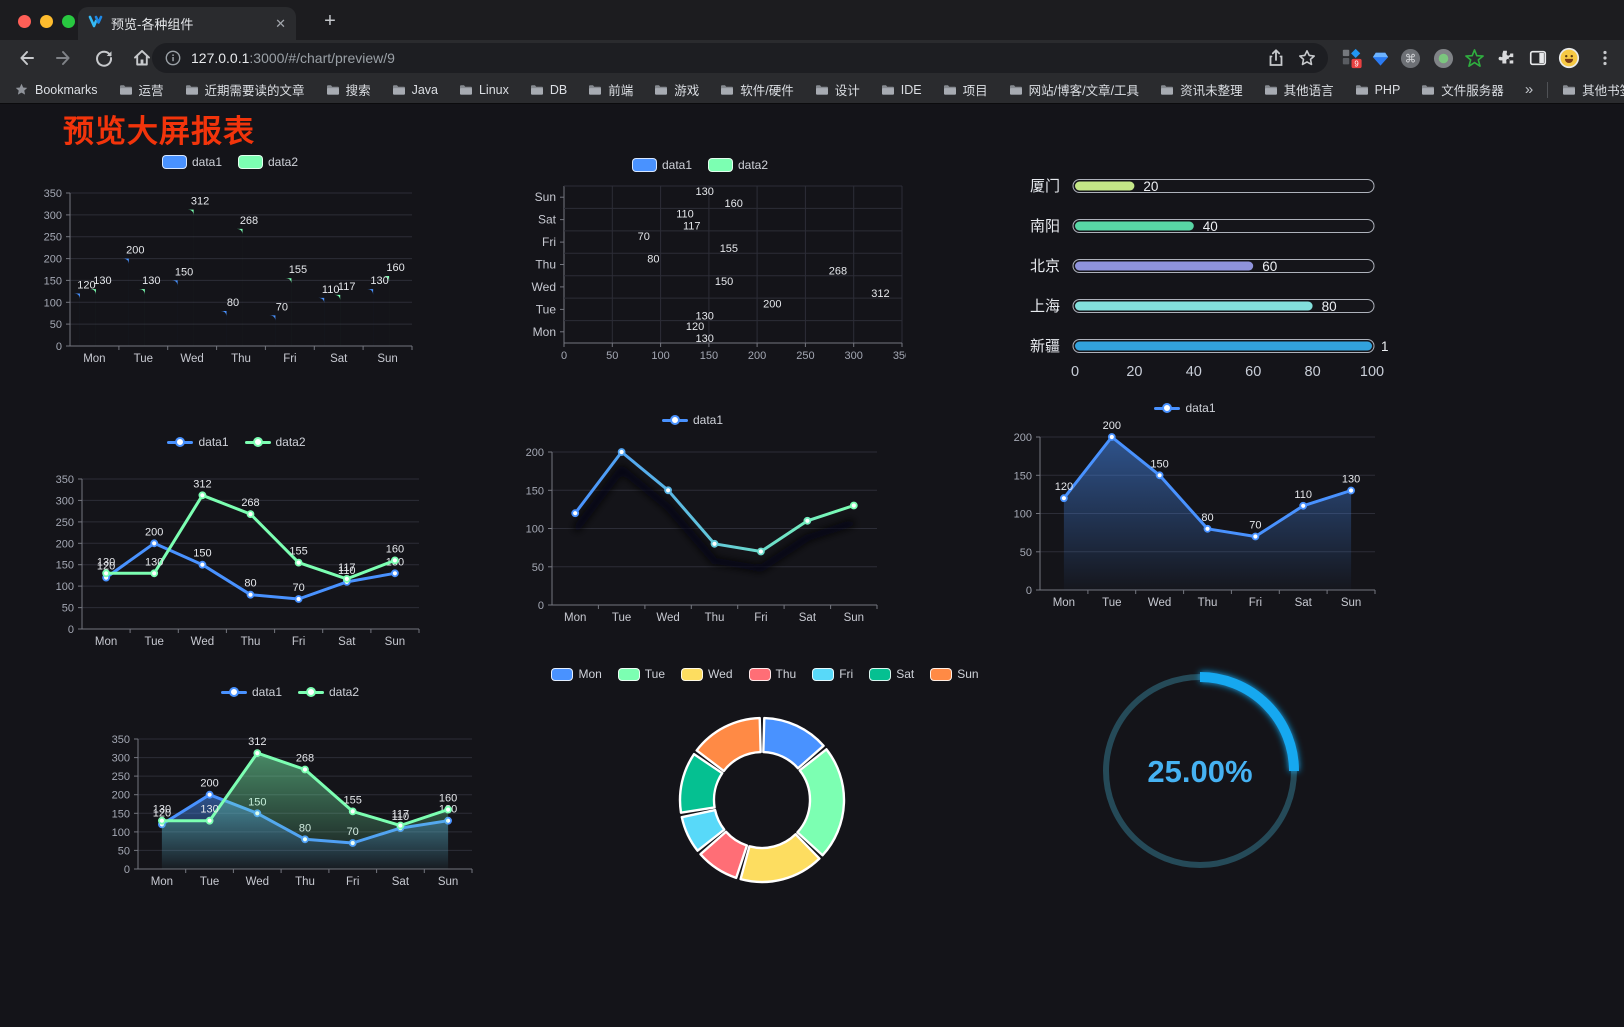  I want to click on legend-label: data1, so click(1200, 408).